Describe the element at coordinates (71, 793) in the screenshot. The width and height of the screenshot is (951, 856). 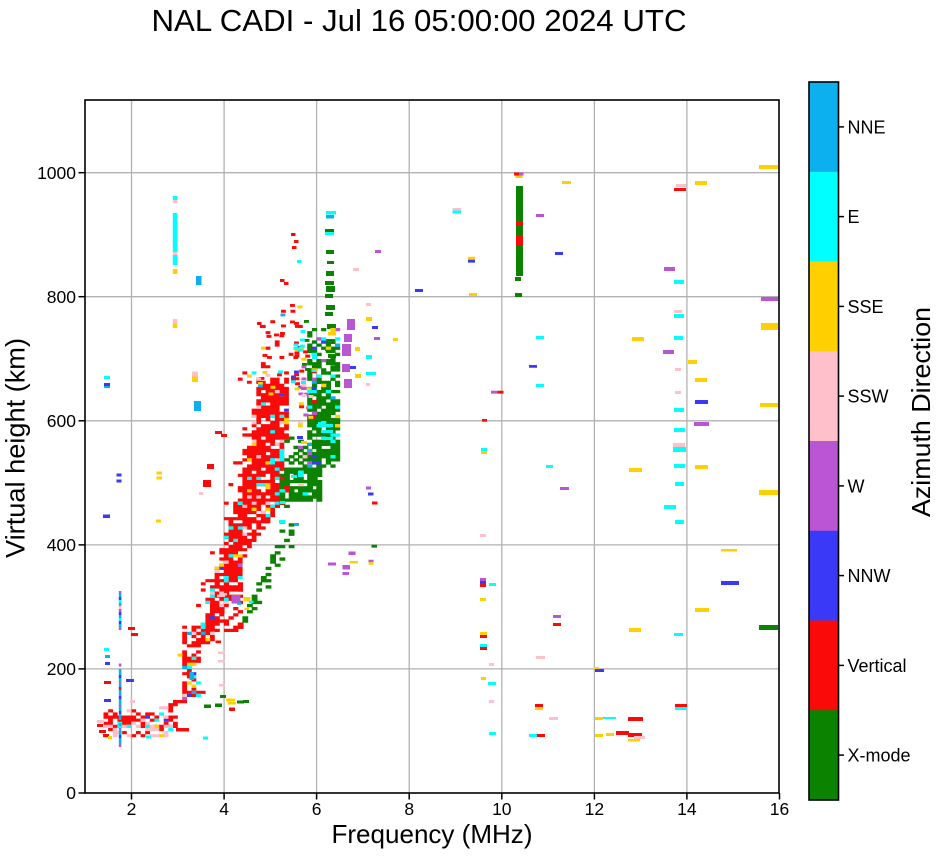
I see `svg-text: 0` at that location.